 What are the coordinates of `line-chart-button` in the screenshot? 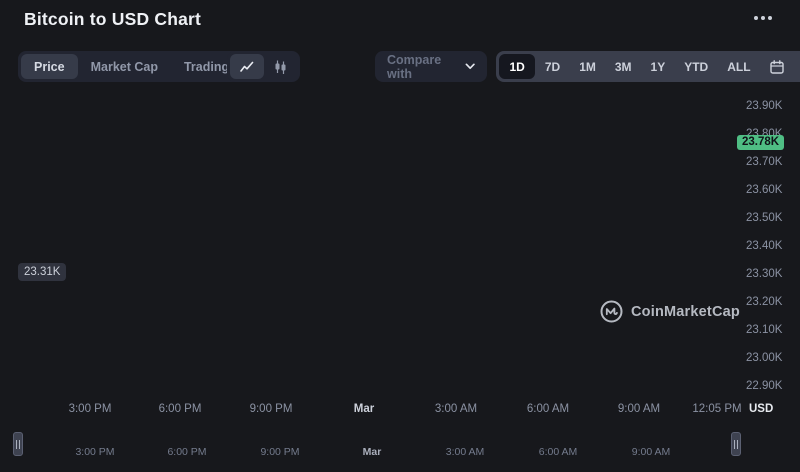 It's located at (247, 66).